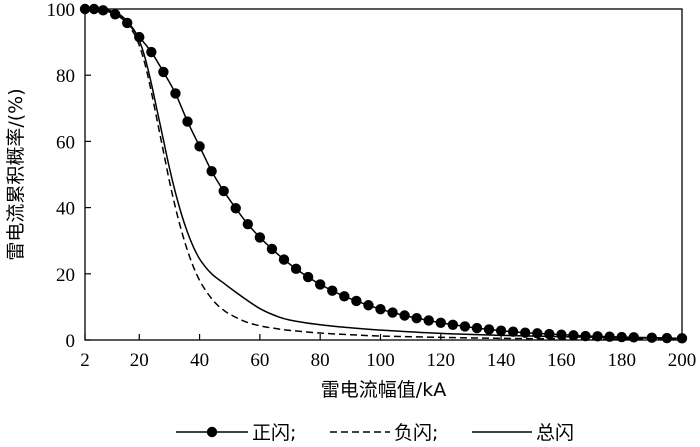  I want to click on legend-label-total: 总闪, so click(555, 433).